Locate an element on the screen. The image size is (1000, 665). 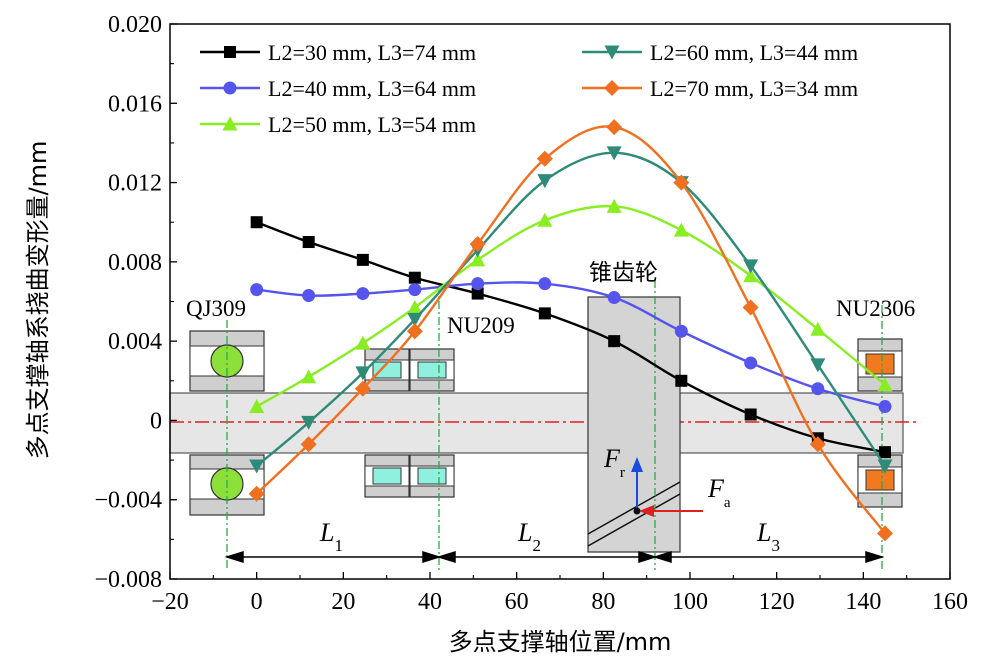
radial-force-arrowhead is located at coordinates (637, 464).